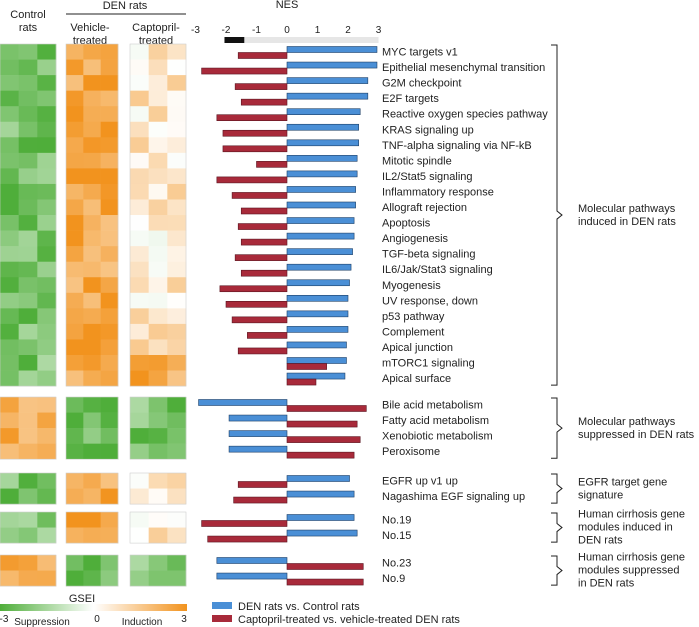  Describe the element at coordinates (286, 34) in the screenshot. I see `nes-axis: -3 -2 -1 0 1 2 3` at that location.